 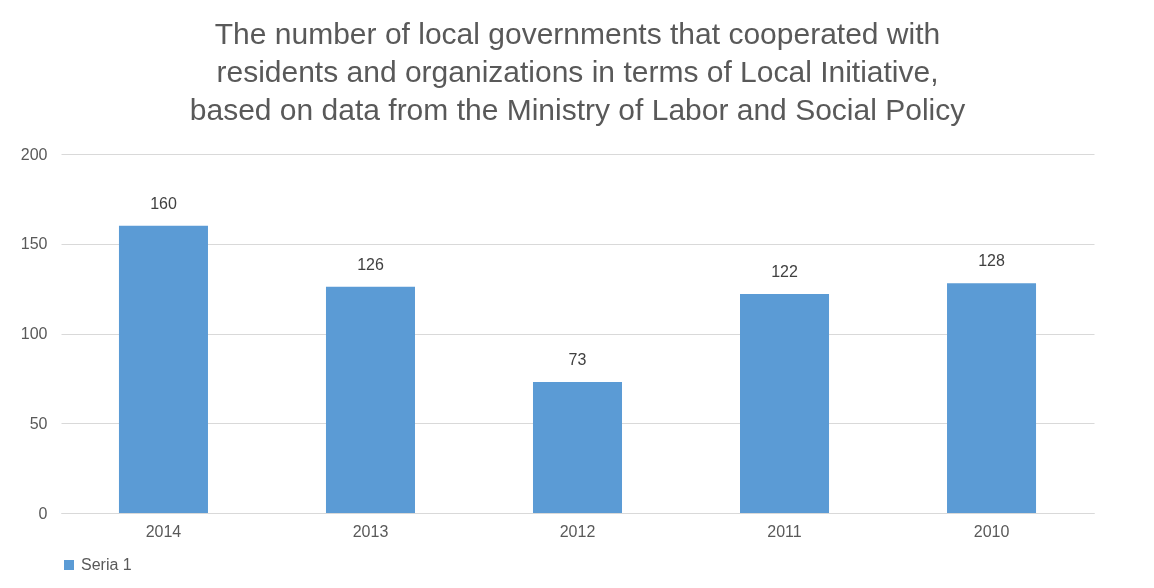 What do you see at coordinates (43, 513) in the screenshot?
I see `y-tick-label: 0` at bounding box center [43, 513].